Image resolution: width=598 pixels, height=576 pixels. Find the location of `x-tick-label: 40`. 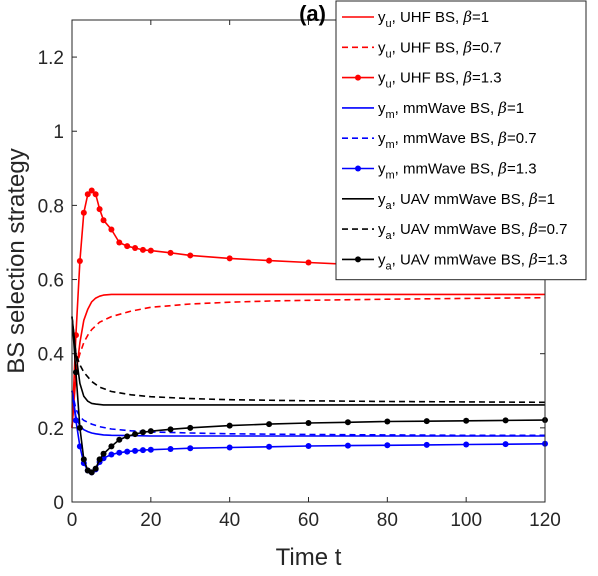

x-tick-label: 40 is located at coordinates (229, 520).